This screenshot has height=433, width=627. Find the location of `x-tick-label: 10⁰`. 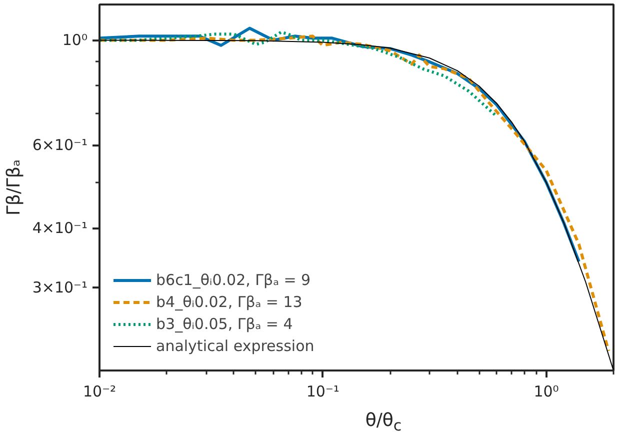

x-tick-label: 10⁰ is located at coordinates (546, 391).